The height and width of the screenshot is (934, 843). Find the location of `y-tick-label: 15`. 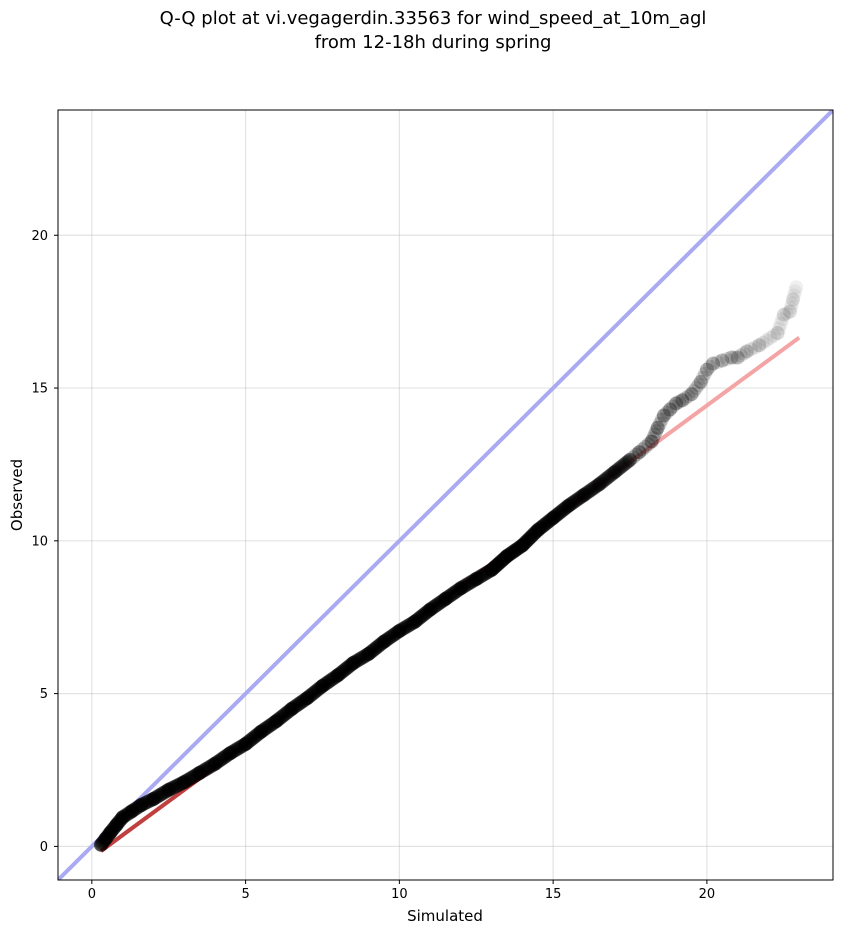

y-tick-label: 15 is located at coordinates (39, 389).